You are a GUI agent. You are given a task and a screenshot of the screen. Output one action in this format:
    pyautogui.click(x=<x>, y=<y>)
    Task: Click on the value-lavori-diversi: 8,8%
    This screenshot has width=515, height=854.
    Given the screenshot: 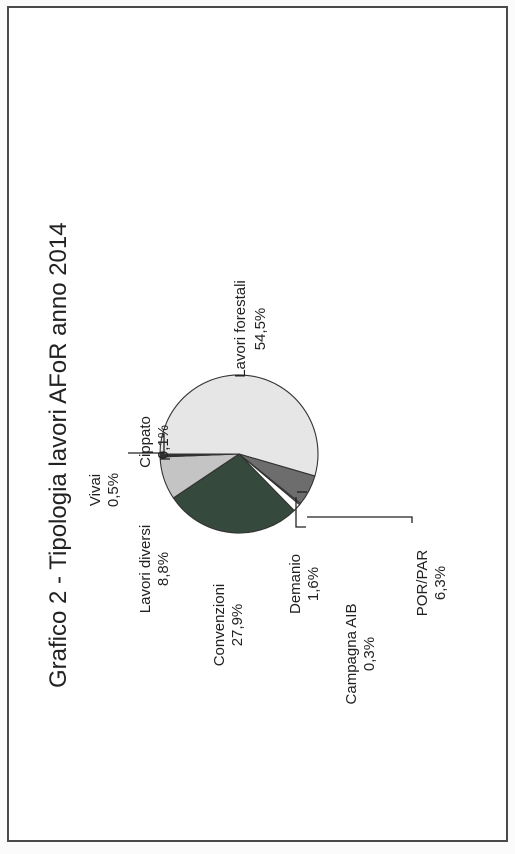 What is the action you would take?
    pyautogui.click(x=163, y=569)
    